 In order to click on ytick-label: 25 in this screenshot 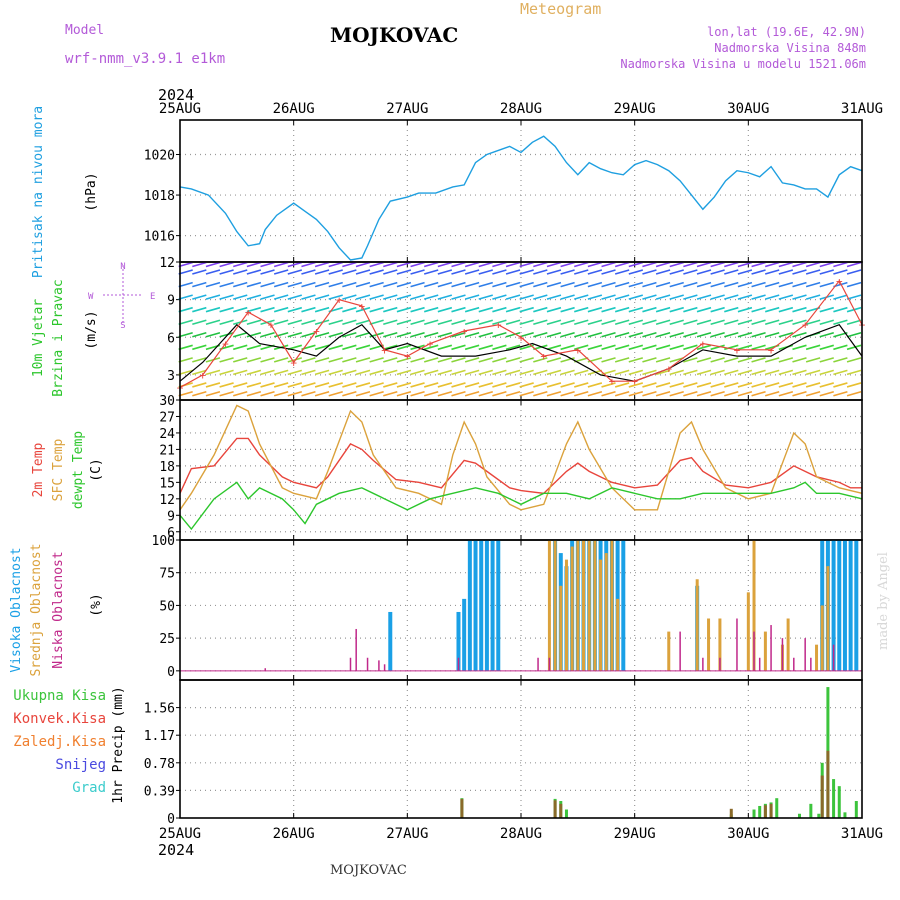, I will do `click(167, 639)`.